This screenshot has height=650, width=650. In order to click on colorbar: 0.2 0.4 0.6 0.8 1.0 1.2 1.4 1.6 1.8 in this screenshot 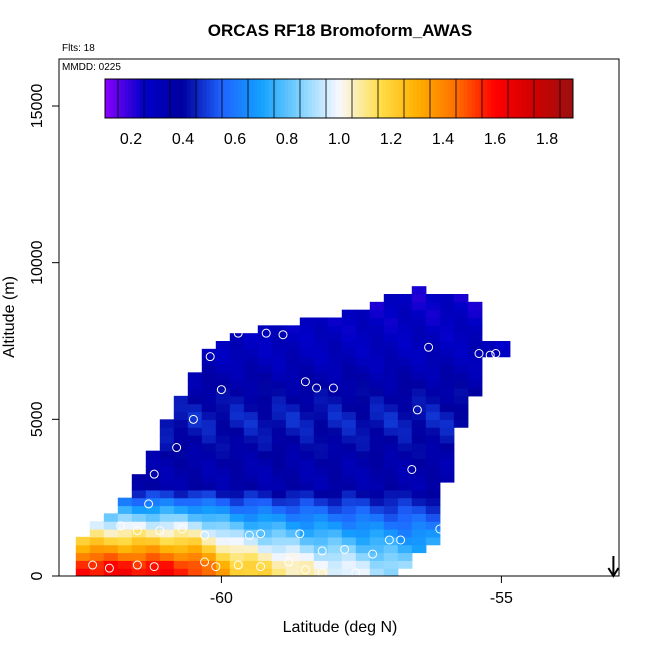, I will do `click(339, 113)`.